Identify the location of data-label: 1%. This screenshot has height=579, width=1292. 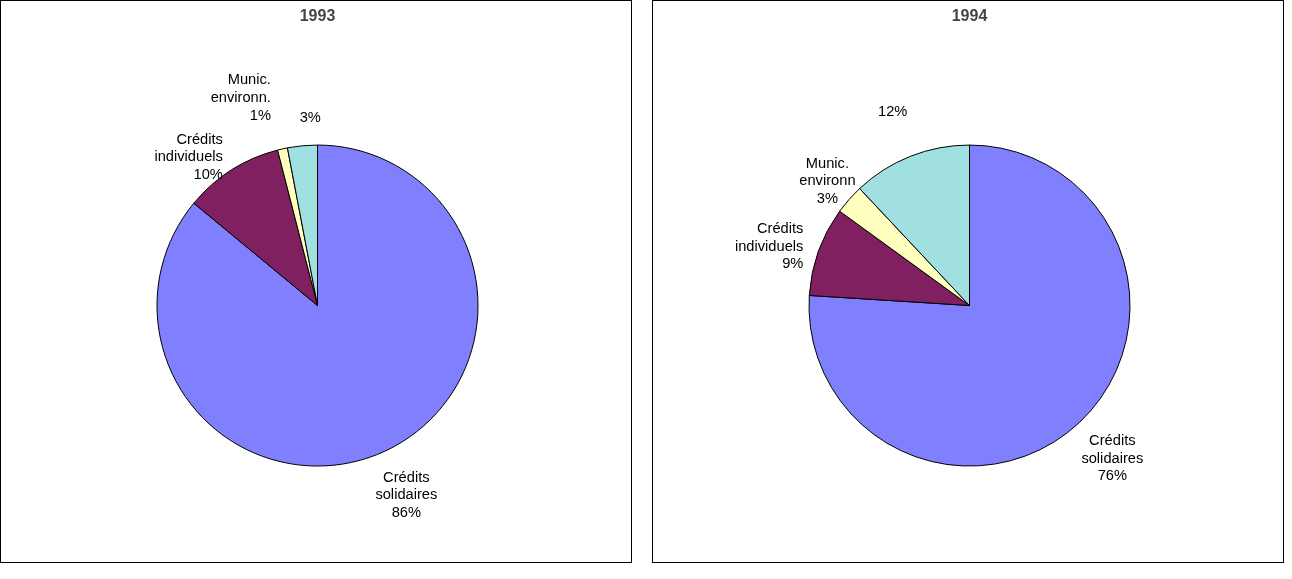
(260, 114).